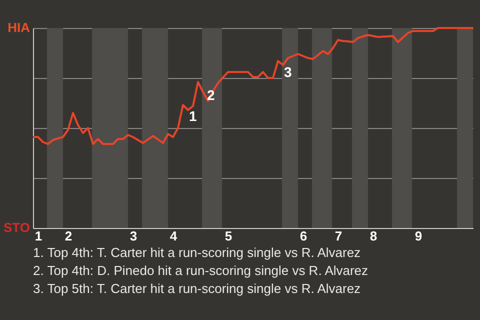  Describe the element at coordinates (418, 236) in the screenshot. I see `x-tick-label: 9` at that location.